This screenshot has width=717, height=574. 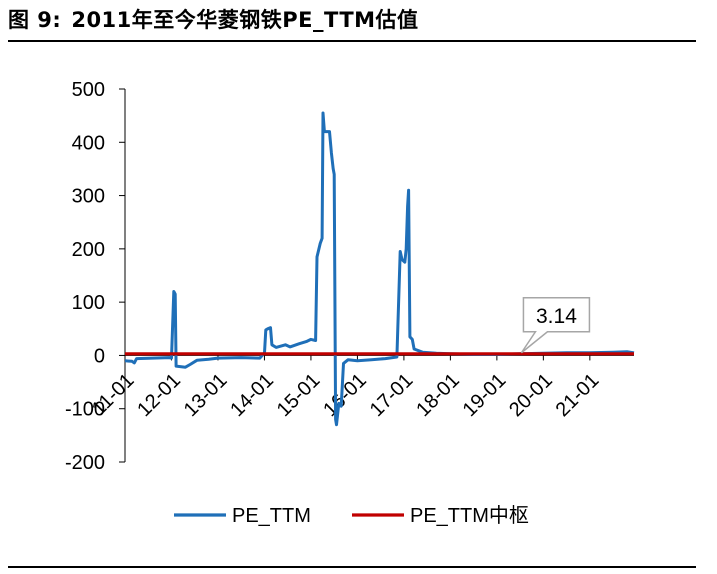 What do you see at coordinates (88, 197) in the screenshot?
I see `y-tick-label: 300` at bounding box center [88, 197].